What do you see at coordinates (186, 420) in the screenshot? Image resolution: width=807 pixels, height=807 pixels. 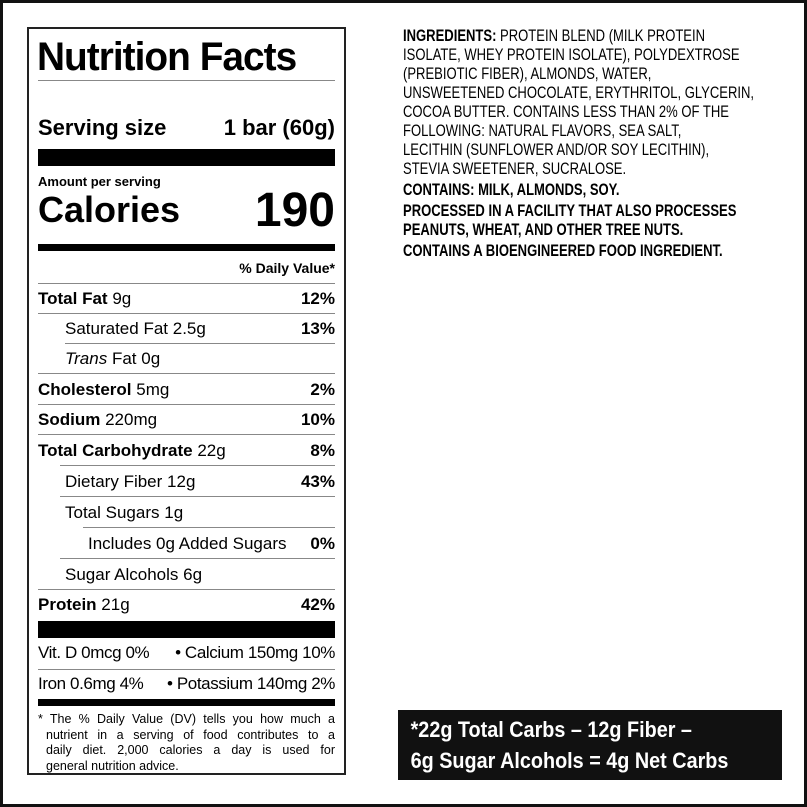 I see `nutrient-row-sodium: Sodium 220mg 10%` at bounding box center [186, 420].